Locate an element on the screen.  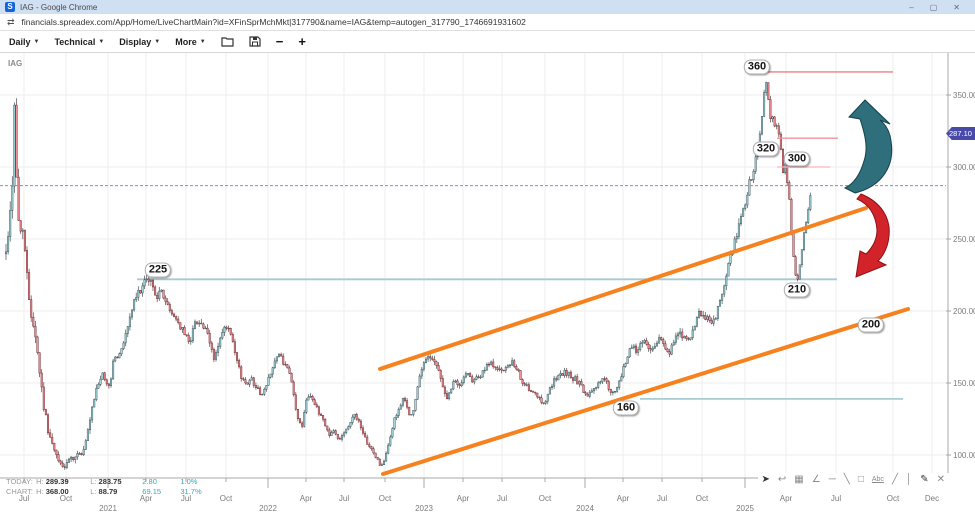
price-level-label-200: 200 is located at coordinates (871, 325).